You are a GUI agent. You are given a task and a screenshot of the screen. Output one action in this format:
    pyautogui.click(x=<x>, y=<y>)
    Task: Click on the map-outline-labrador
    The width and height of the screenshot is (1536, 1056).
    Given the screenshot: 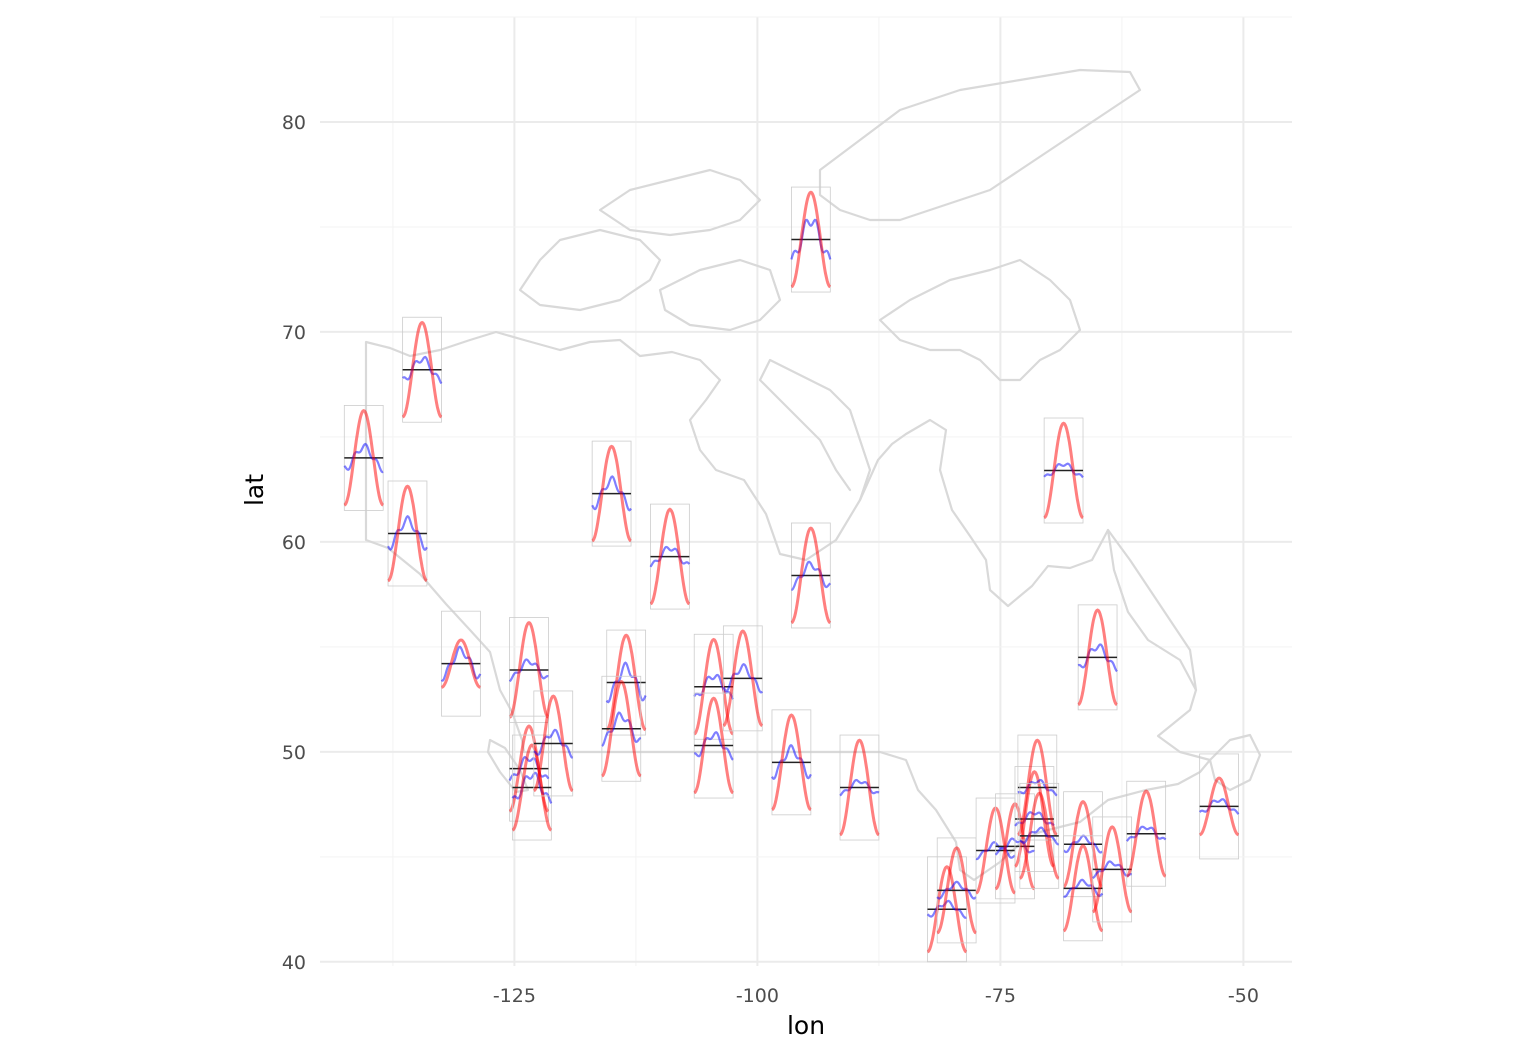 What is the action you would take?
    pyautogui.click(x=1152, y=610)
    